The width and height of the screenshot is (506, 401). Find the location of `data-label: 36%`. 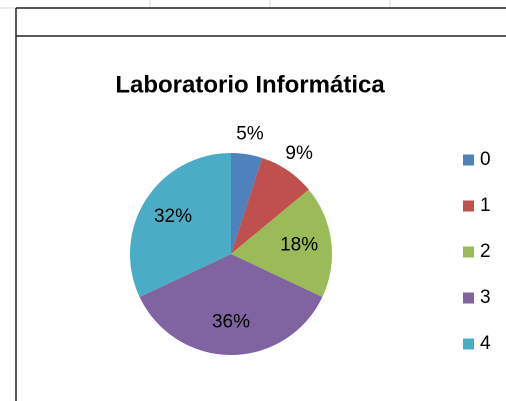

data-label: 36% is located at coordinates (231, 322).